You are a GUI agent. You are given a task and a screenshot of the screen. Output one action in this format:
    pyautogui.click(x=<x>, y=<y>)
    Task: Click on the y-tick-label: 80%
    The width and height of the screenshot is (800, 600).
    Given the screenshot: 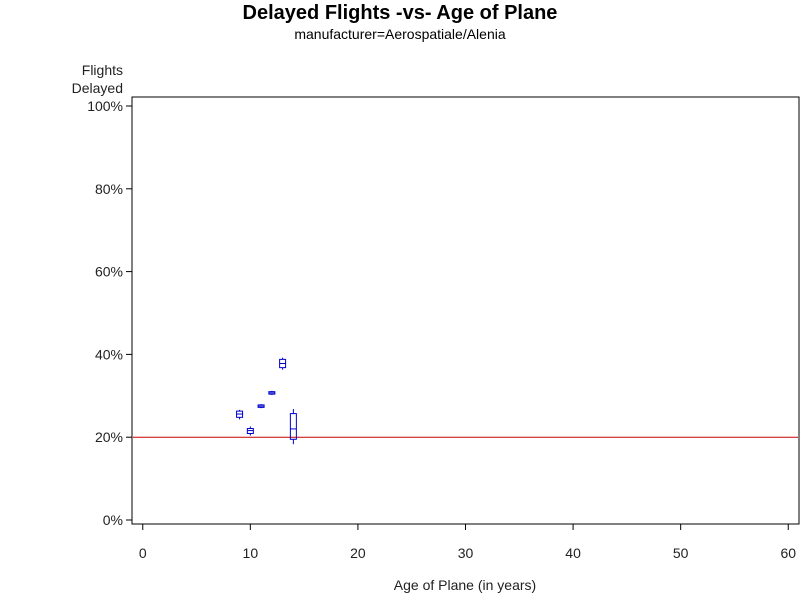 What is the action you would take?
    pyautogui.click(x=109, y=189)
    